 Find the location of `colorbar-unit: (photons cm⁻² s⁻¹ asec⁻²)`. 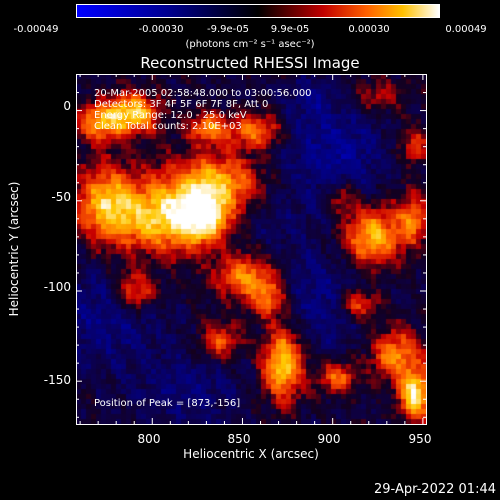

colorbar-unit: (photons cm⁻² s⁻¹ asec⁻²) is located at coordinates (250, 44).